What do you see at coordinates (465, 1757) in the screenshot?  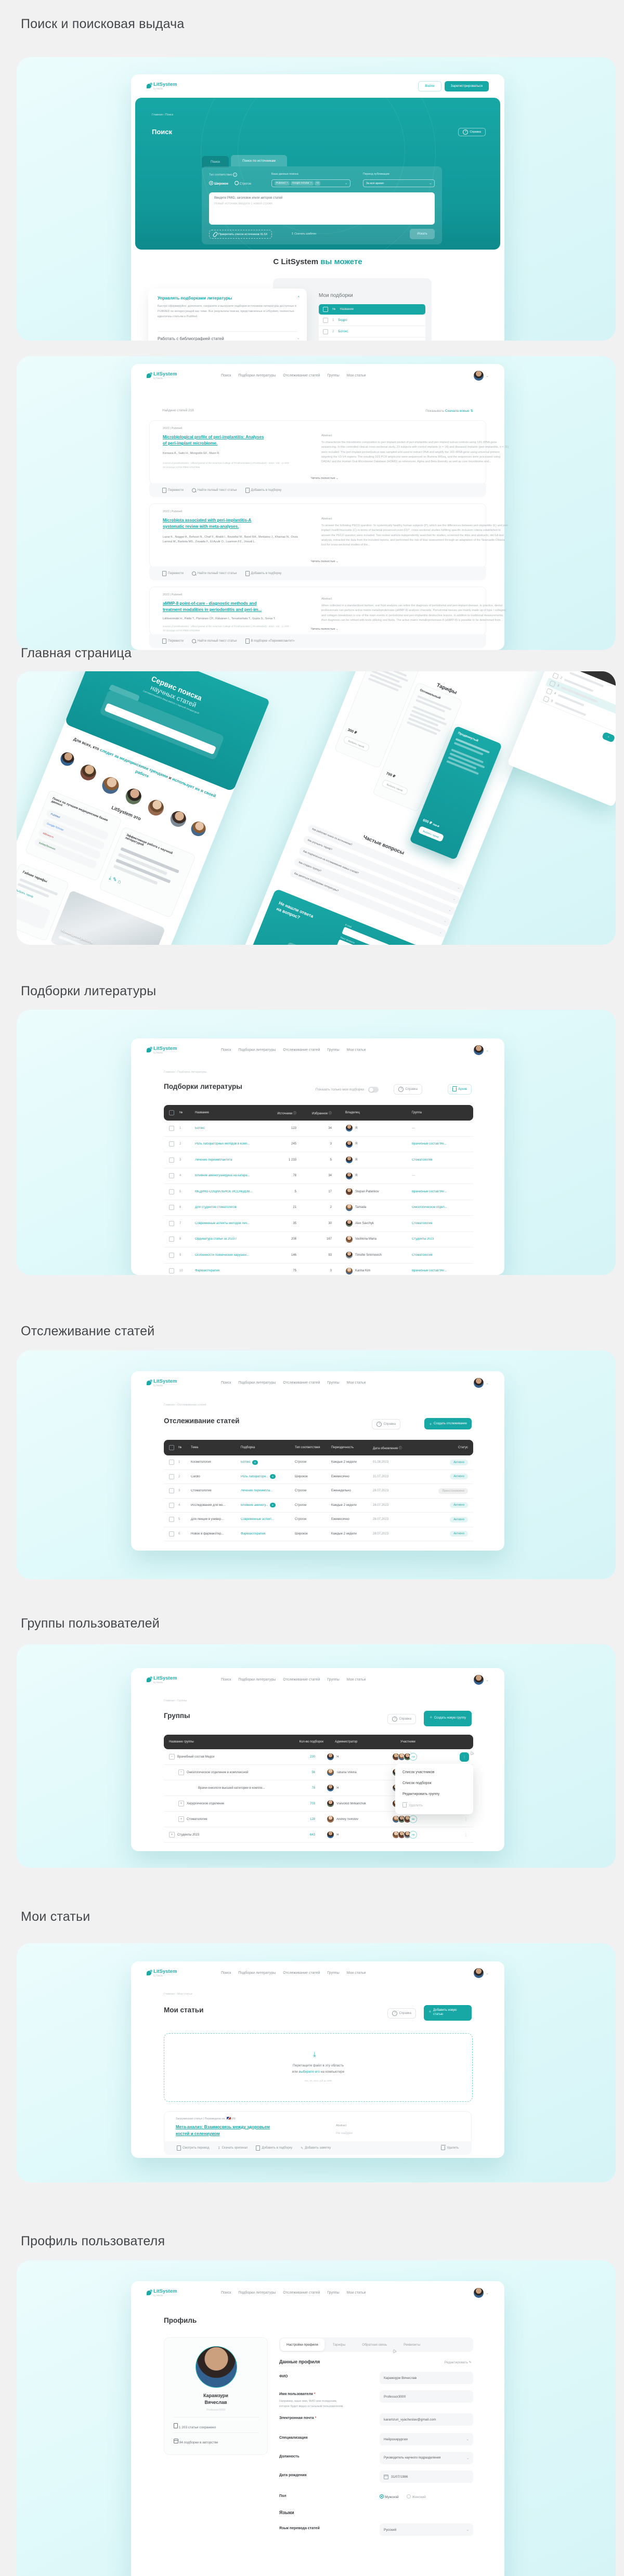 I see `group-actions-button: ⋮` at bounding box center [465, 1757].